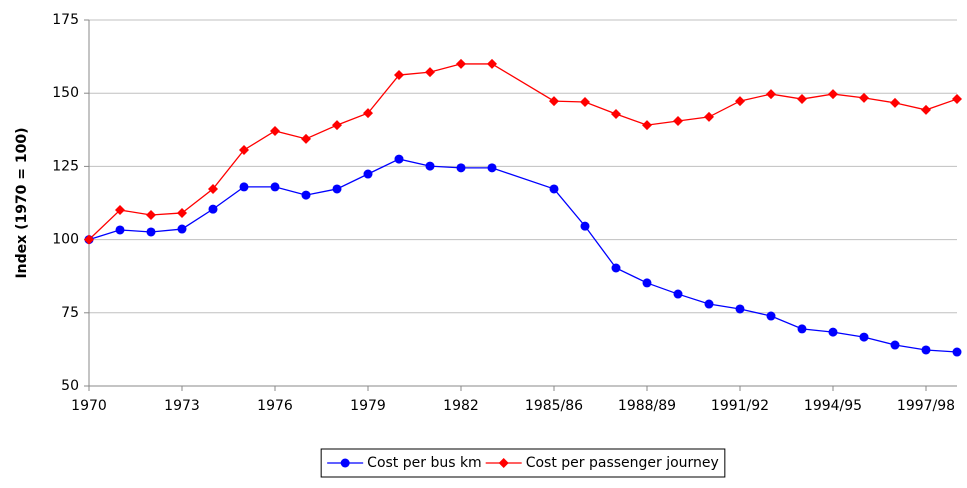 The width and height of the screenshot is (967, 488). I want to click on x-tick-label: 1982, so click(461, 406).